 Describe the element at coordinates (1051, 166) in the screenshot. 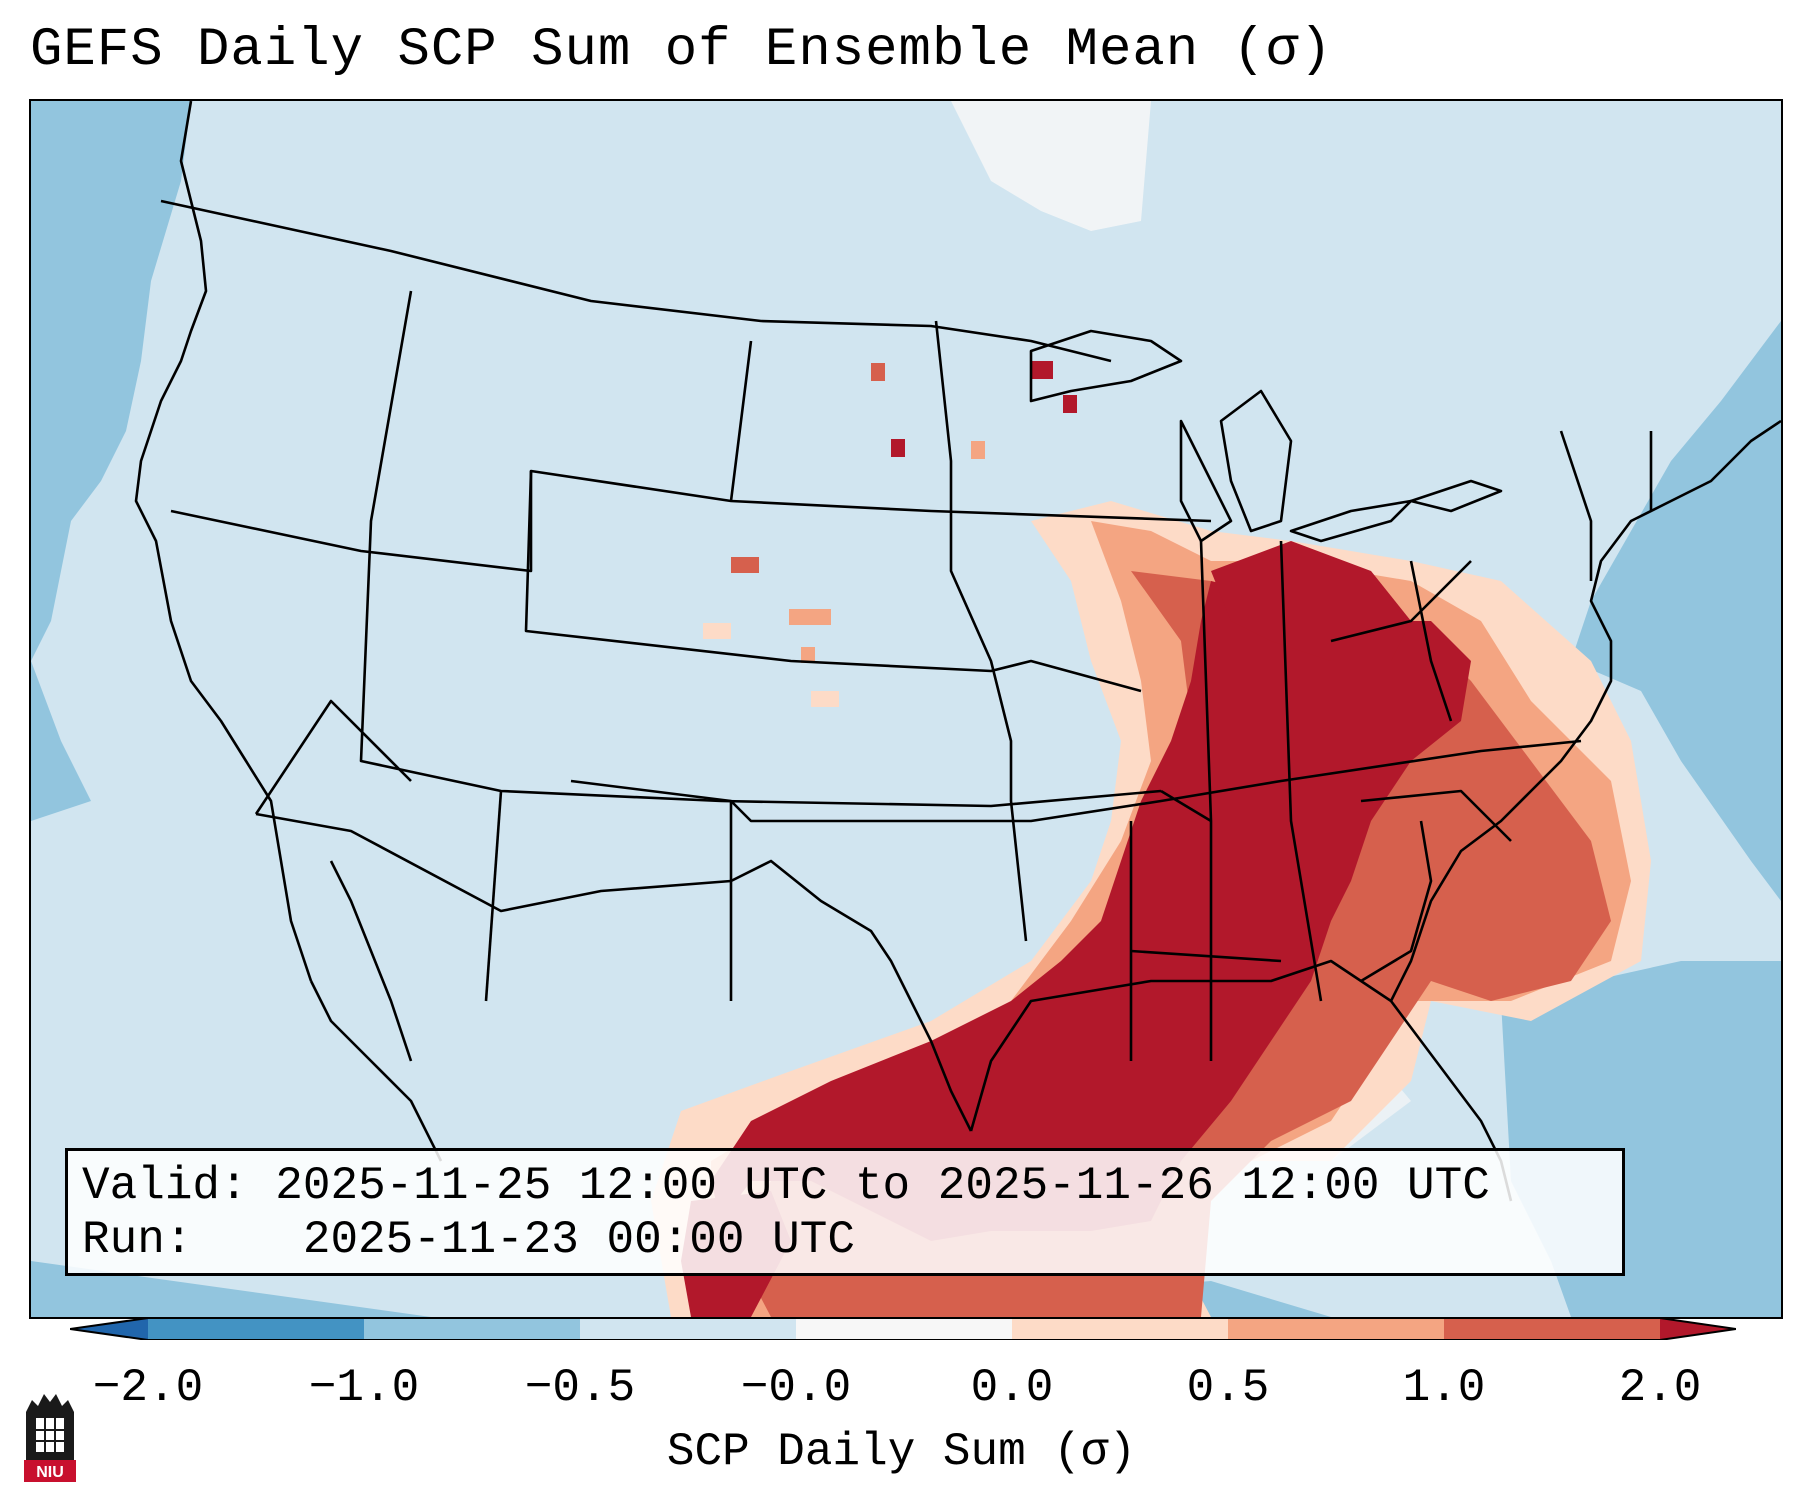

I see `canada-white-patch` at that location.